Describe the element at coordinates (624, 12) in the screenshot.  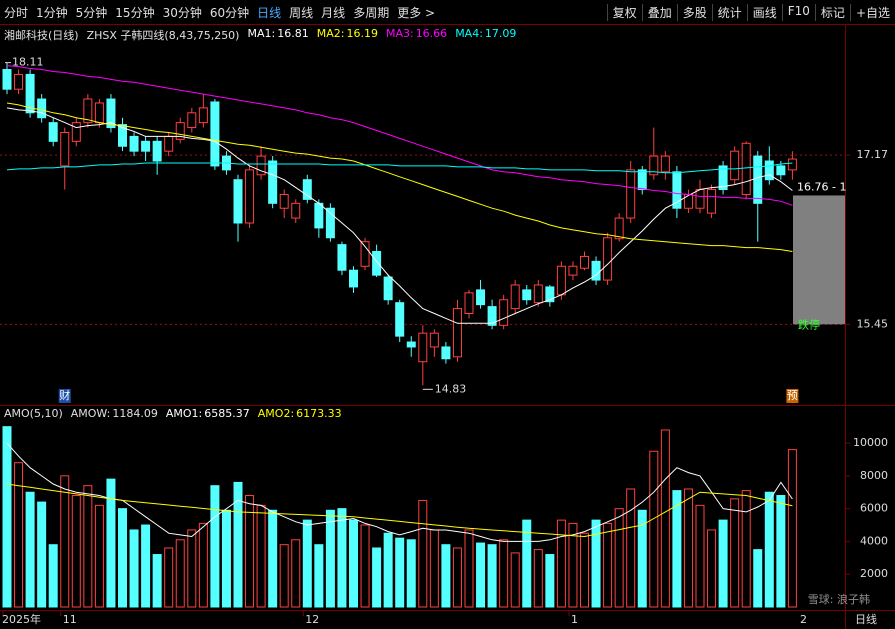
I see `toolbar-button: 复权` at that location.